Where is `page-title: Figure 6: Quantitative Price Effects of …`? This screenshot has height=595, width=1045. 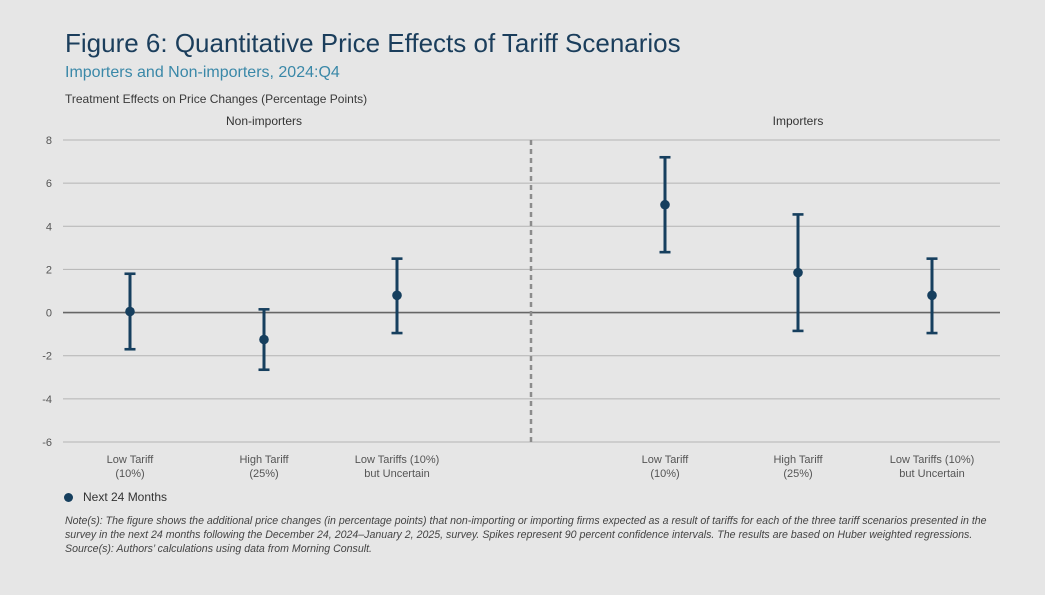 page-title: Figure 6: Quantitative Price Effects of … is located at coordinates (373, 43).